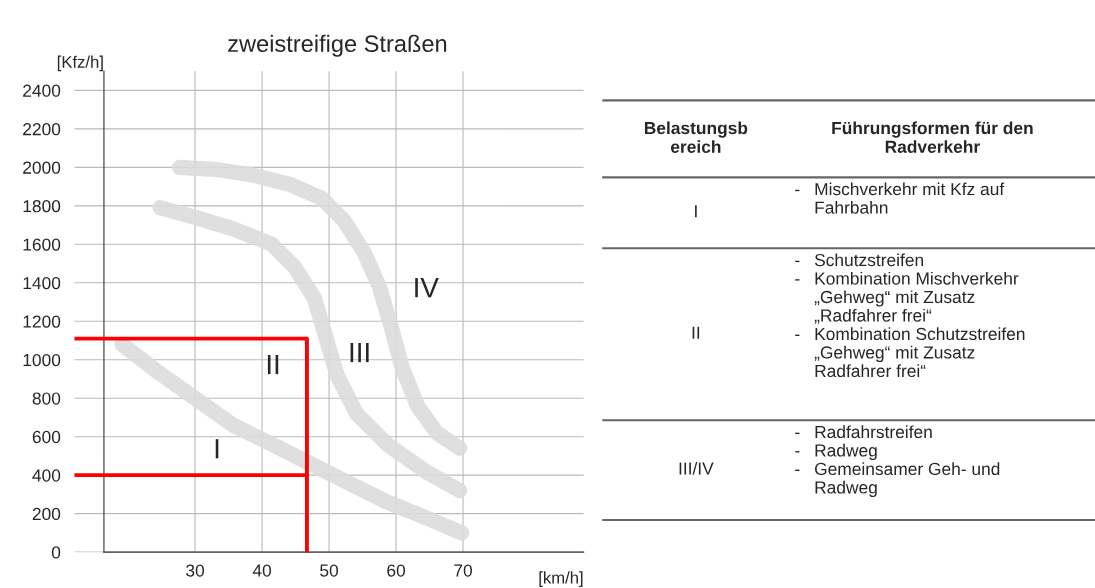  I want to click on y-axis-title: [Kfz/h], so click(80, 63).